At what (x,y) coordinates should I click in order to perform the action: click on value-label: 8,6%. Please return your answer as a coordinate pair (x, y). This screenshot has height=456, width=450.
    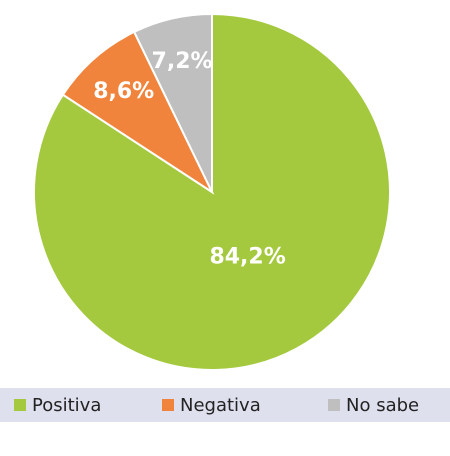
    Looking at the image, I should click on (123, 91).